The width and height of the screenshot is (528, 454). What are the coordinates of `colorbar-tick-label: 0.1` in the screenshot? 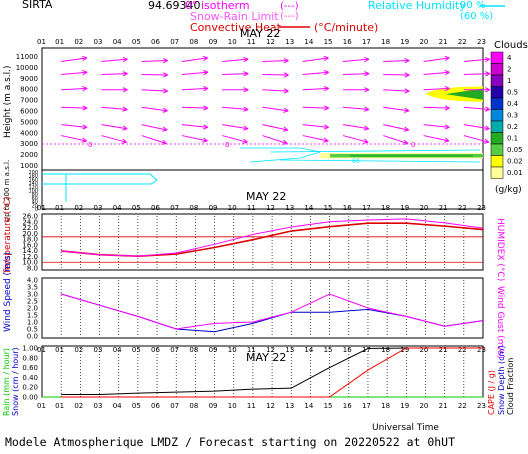 It's located at (512, 139).